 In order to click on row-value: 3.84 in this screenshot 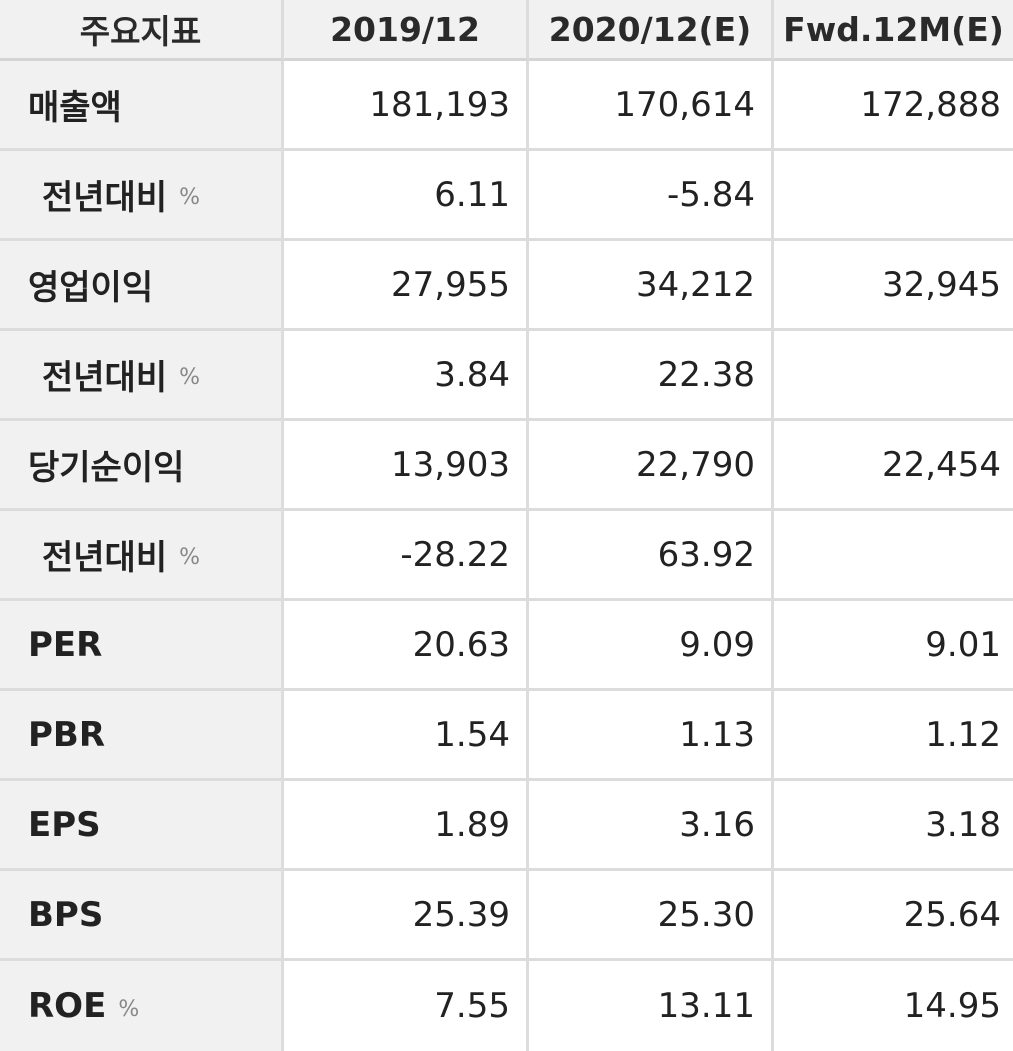, I will do `click(406, 376)`.